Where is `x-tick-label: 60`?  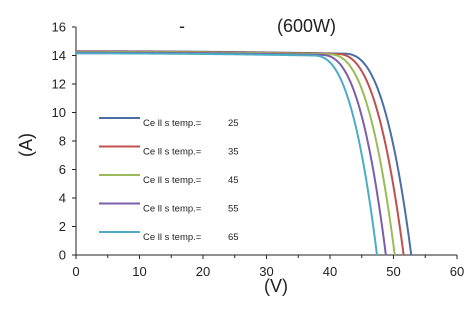
x-tick-label: 60 is located at coordinates (457, 271).